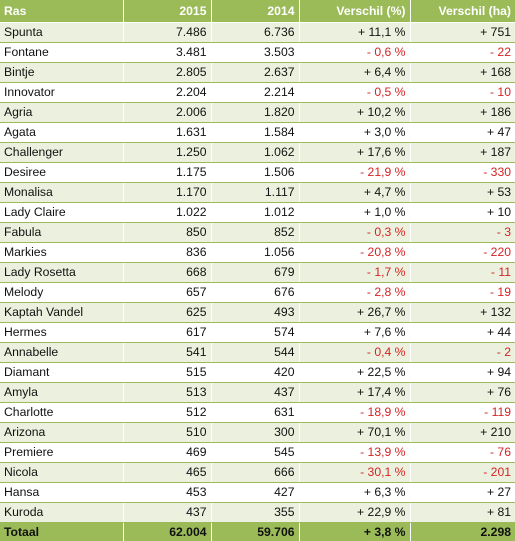 This screenshot has height=541, width=515. Describe the element at coordinates (462, 392) in the screenshot. I see `cell-verschil-ha: + 76` at that location.